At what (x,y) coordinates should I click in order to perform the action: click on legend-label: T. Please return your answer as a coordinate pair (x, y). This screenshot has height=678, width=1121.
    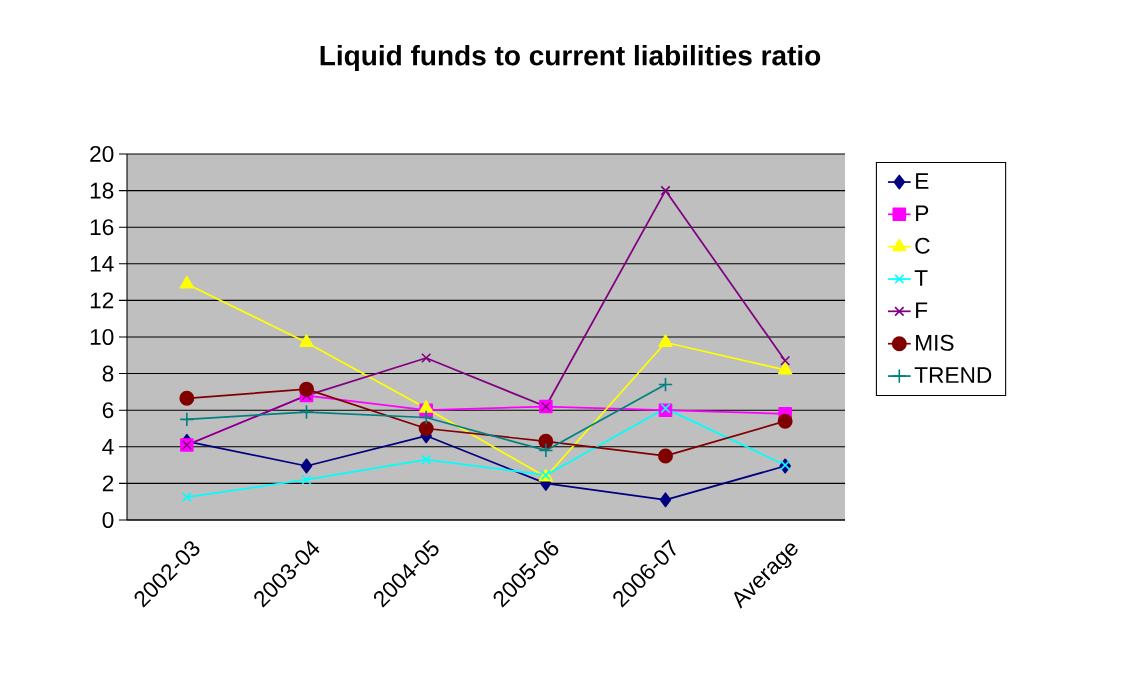
    Looking at the image, I should click on (921, 278).